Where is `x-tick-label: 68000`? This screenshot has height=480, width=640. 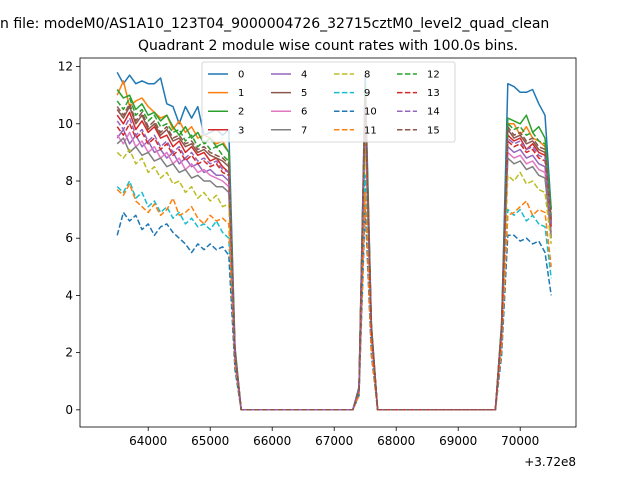
x-tick-label: 68000 is located at coordinates (396, 441).